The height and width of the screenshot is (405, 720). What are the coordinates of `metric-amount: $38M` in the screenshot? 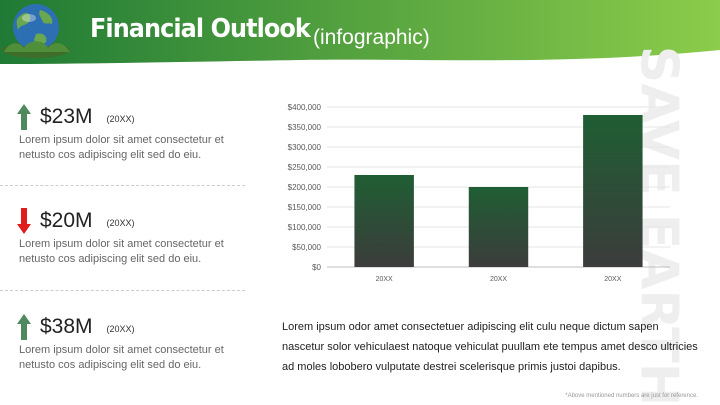 It's located at (66, 326).